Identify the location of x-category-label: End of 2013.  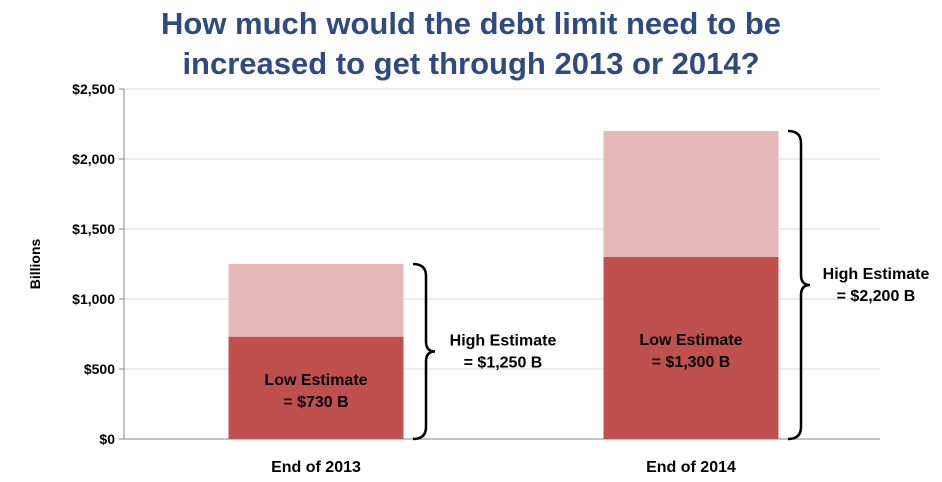
(316, 467).